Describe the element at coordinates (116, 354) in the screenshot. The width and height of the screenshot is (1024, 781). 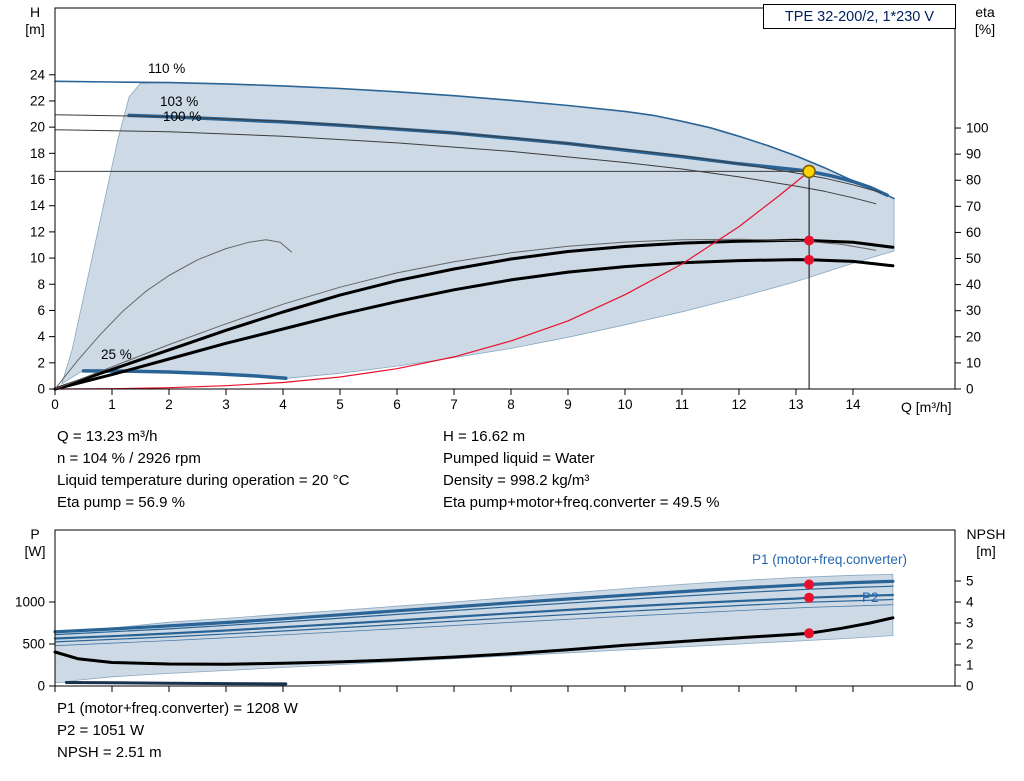
I see `curve-label-25pct: 25 %` at that location.